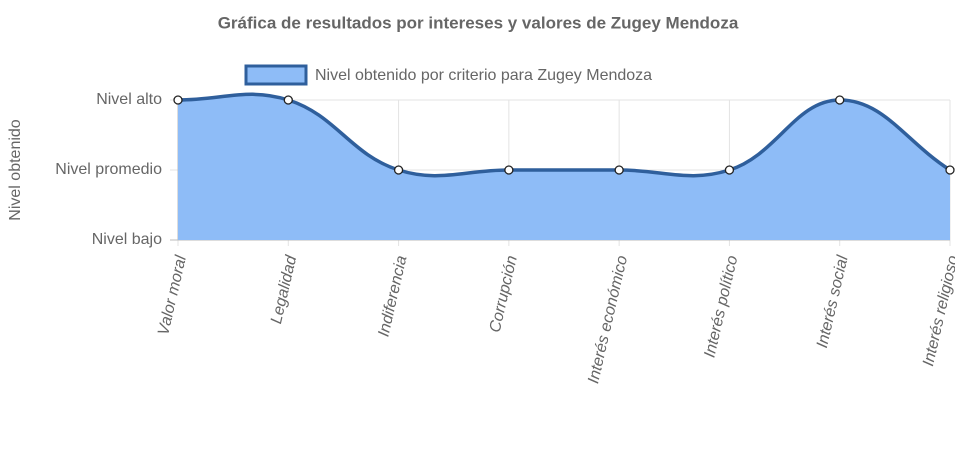  Describe the element at coordinates (608, 319) in the screenshot. I see `x-tick-label: Interés económico` at that location.